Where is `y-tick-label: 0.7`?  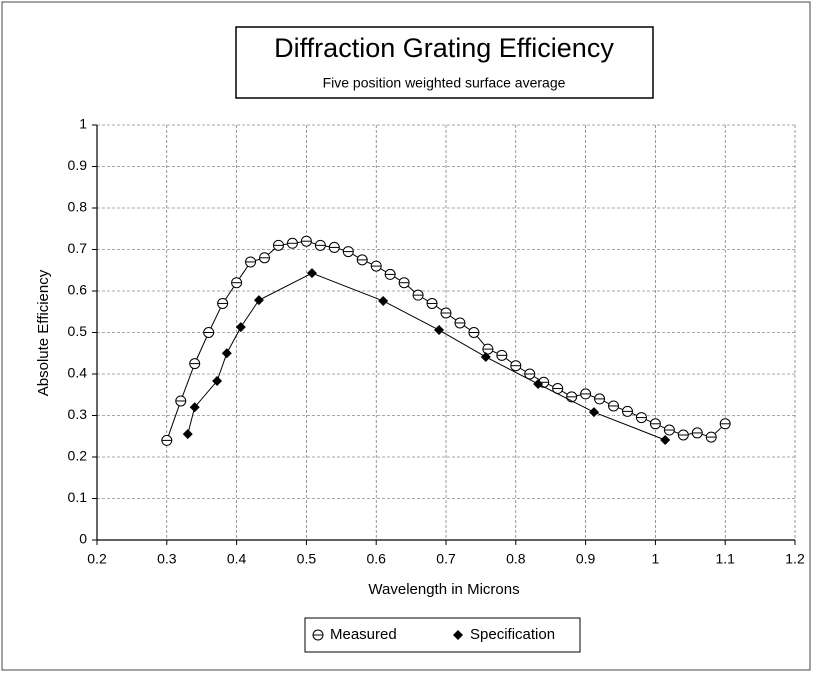 y-tick-label: 0.7 is located at coordinates (78, 248).